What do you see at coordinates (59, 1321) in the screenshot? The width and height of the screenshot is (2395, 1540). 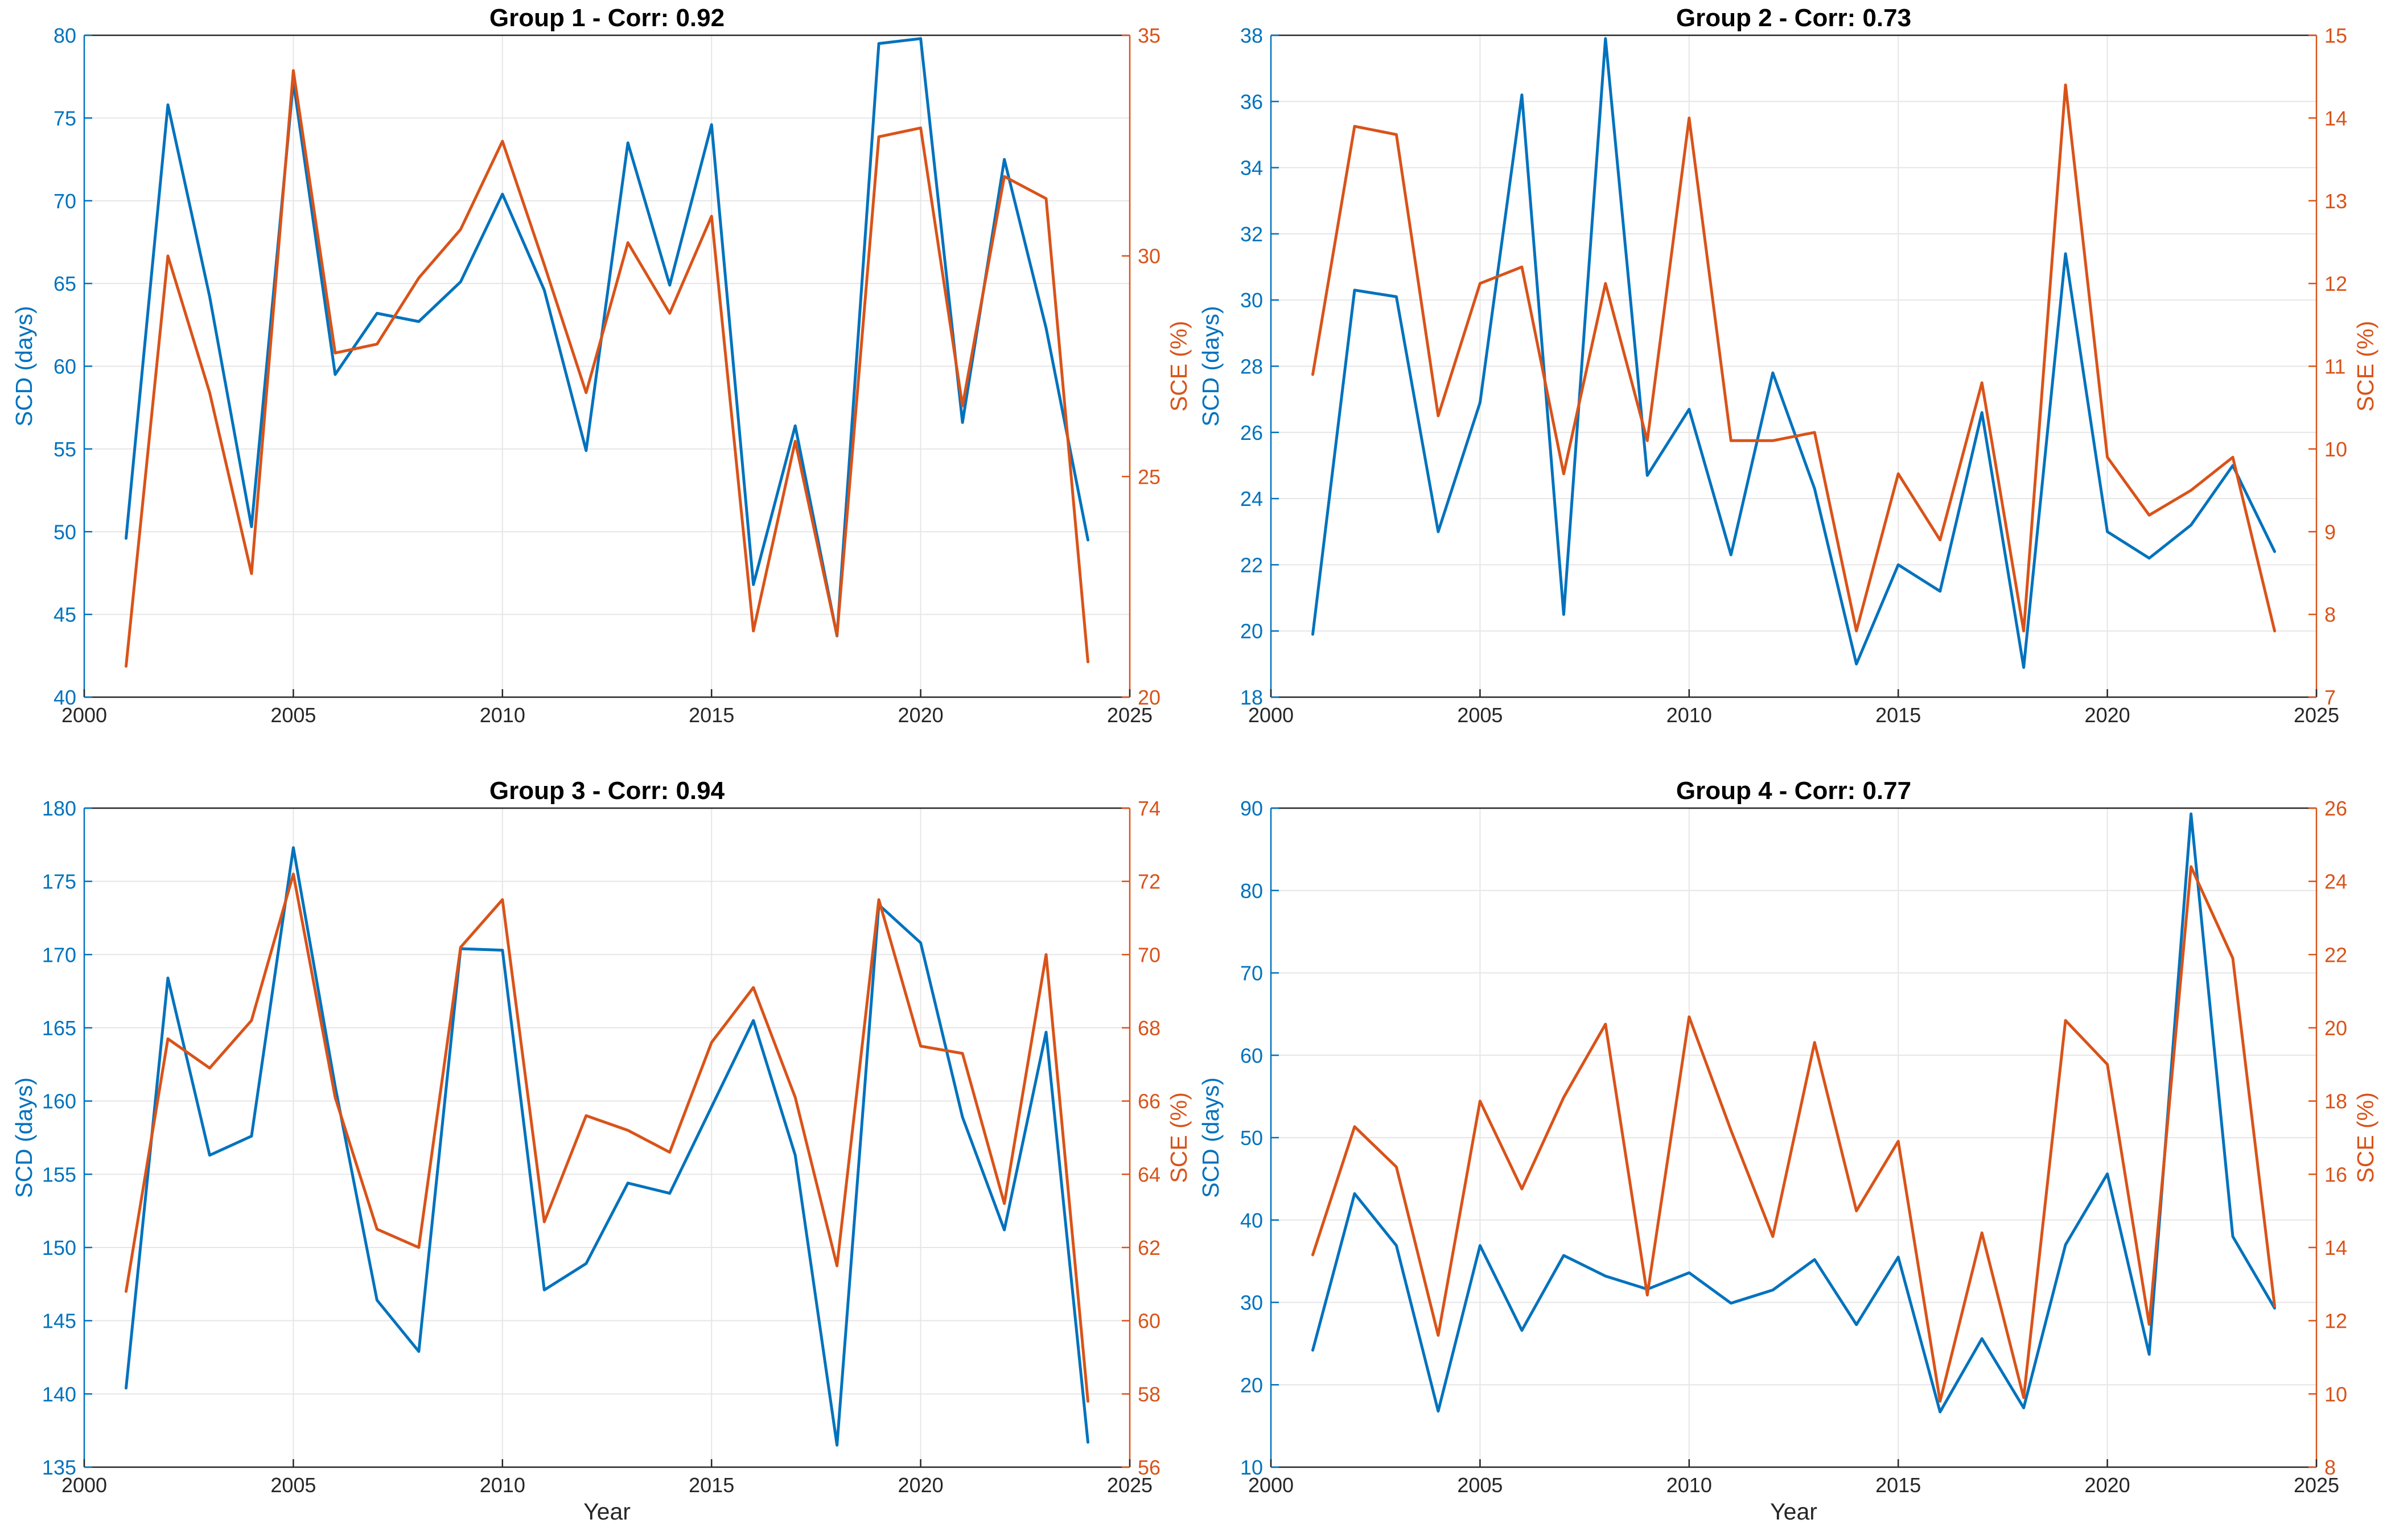 I see `left-y-tick-label: 145` at bounding box center [59, 1321].